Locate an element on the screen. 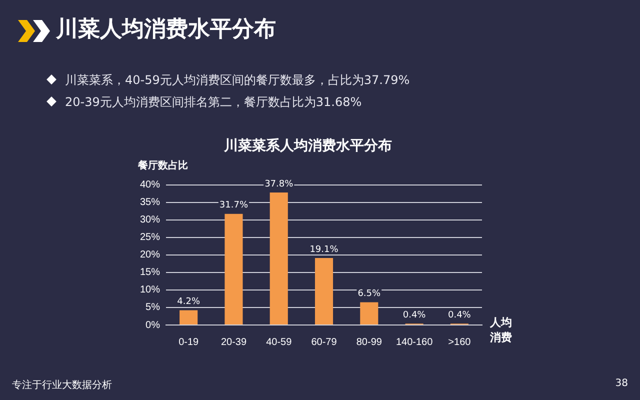  y-axis-title: 餐厅数占比 is located at coordinates (162, 165).